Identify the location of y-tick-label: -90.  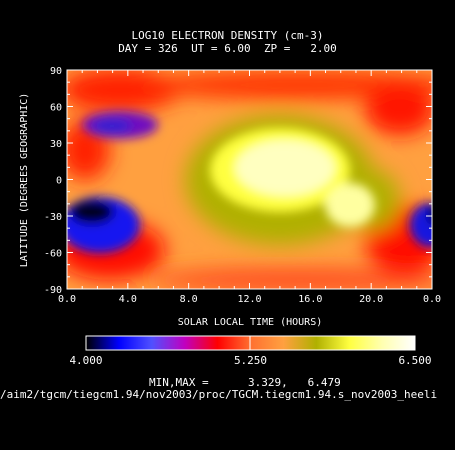
(53, 290).